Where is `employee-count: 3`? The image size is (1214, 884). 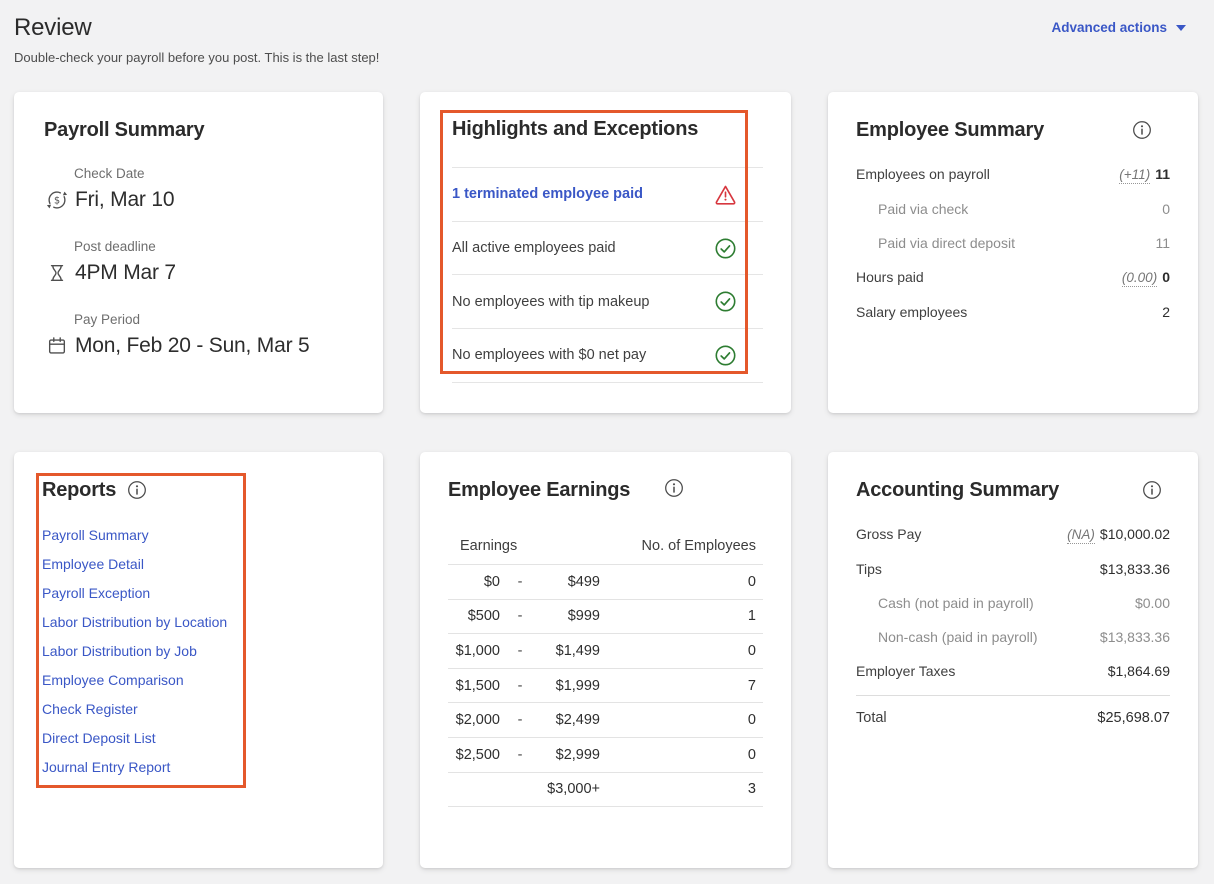 employee-count: 3 is located at coordinates (751, 789).